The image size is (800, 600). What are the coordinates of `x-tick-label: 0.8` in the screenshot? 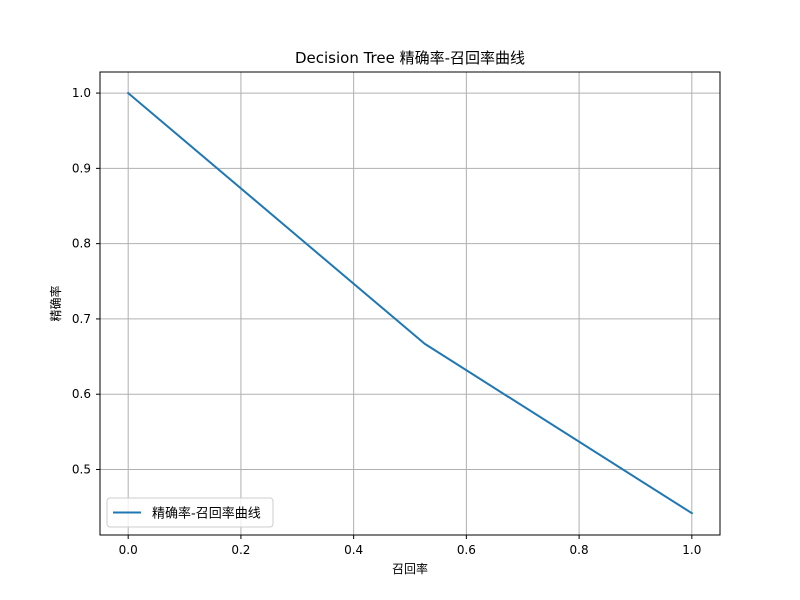 It's located at (579, 550).